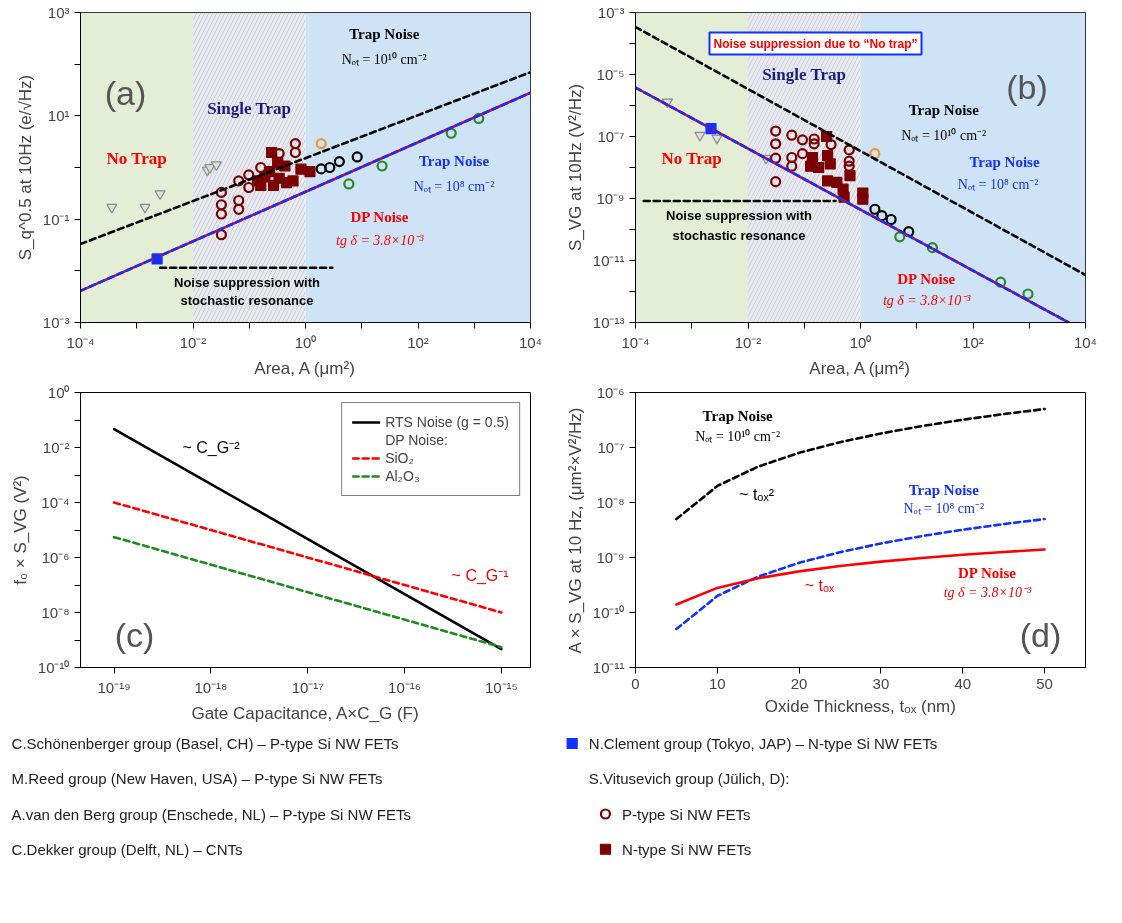  I want to click on x-tick-label: 10⁻¹⁹, so click(114, 687).